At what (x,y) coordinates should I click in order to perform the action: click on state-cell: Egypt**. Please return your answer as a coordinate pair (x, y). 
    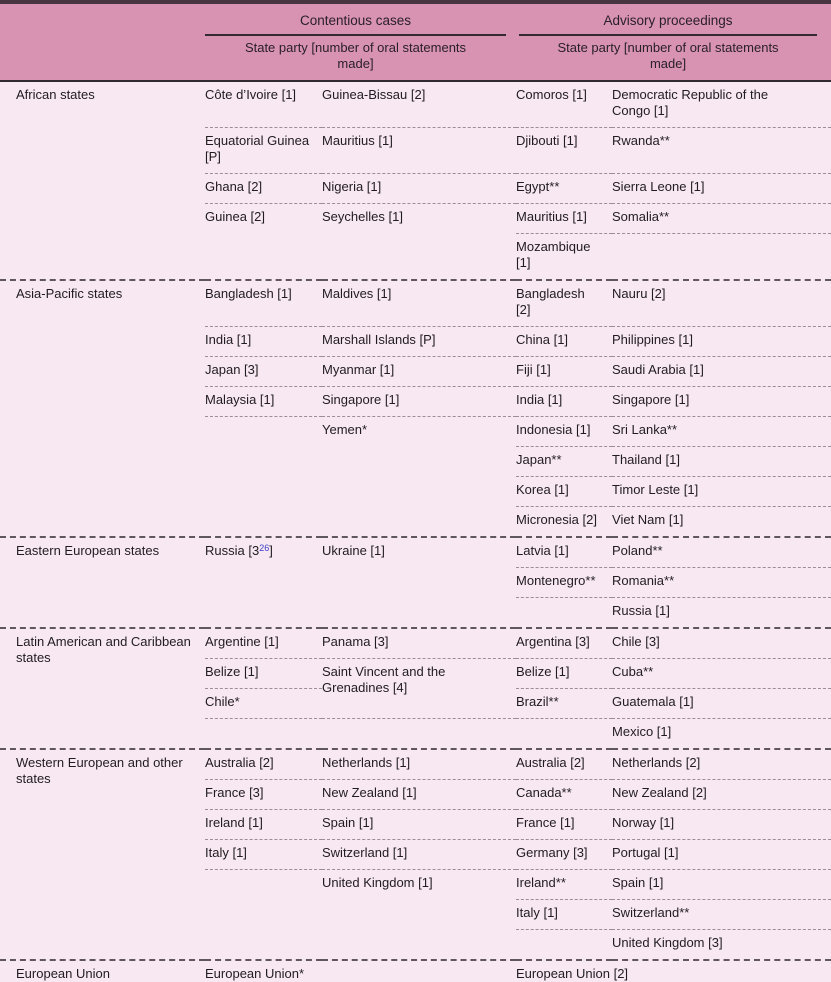
    Looking at the image, I should click on (564, 188).